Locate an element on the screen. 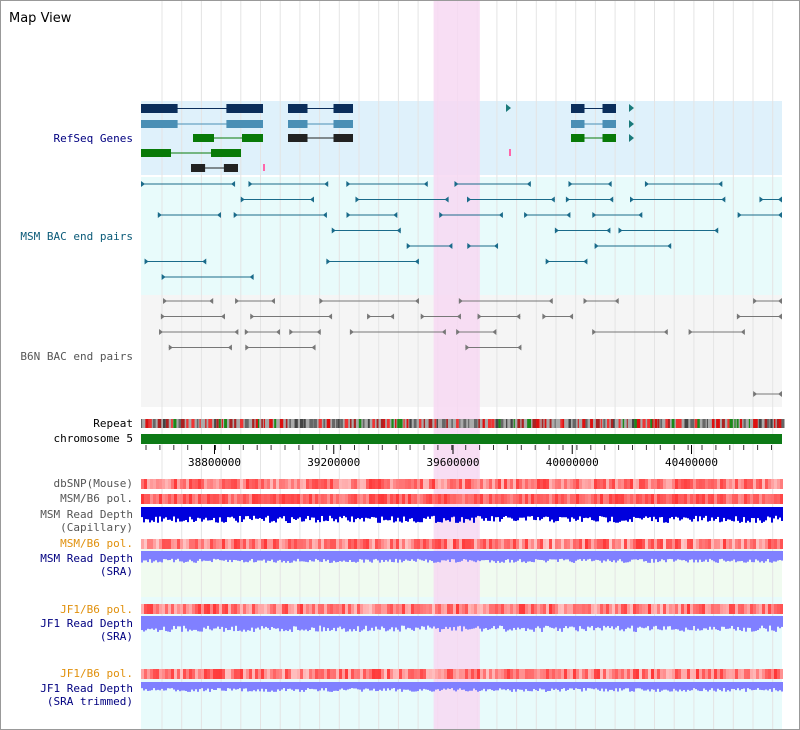 This screenshot has width=800, height=730. track-label-jf1-depth-trimmed: JF1 Read Depth is located at coordinates (86, 688).